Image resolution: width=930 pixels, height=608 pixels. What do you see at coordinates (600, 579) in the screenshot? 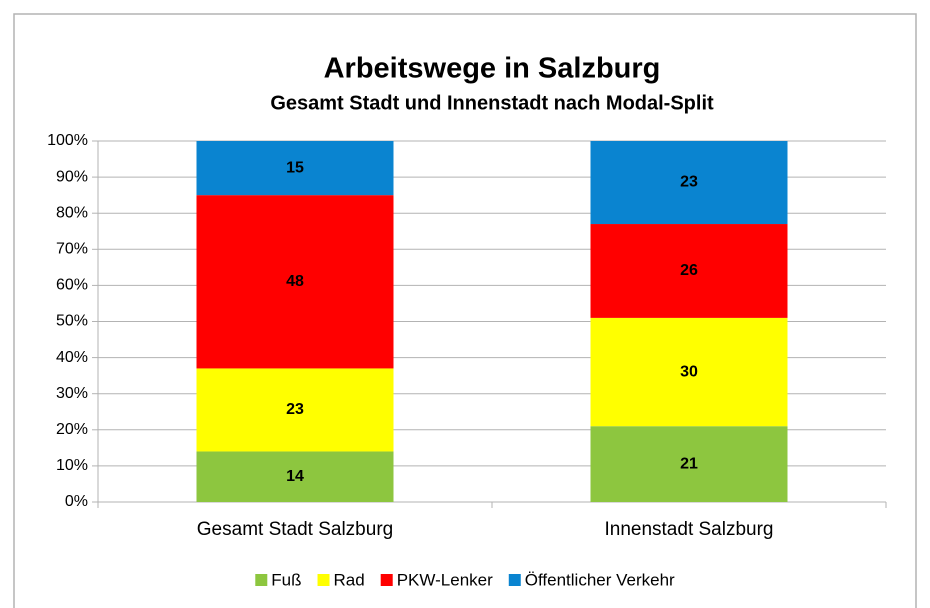
I see `legend-label: Öffentlicher Verkehr` at bounding box center [600, 579].